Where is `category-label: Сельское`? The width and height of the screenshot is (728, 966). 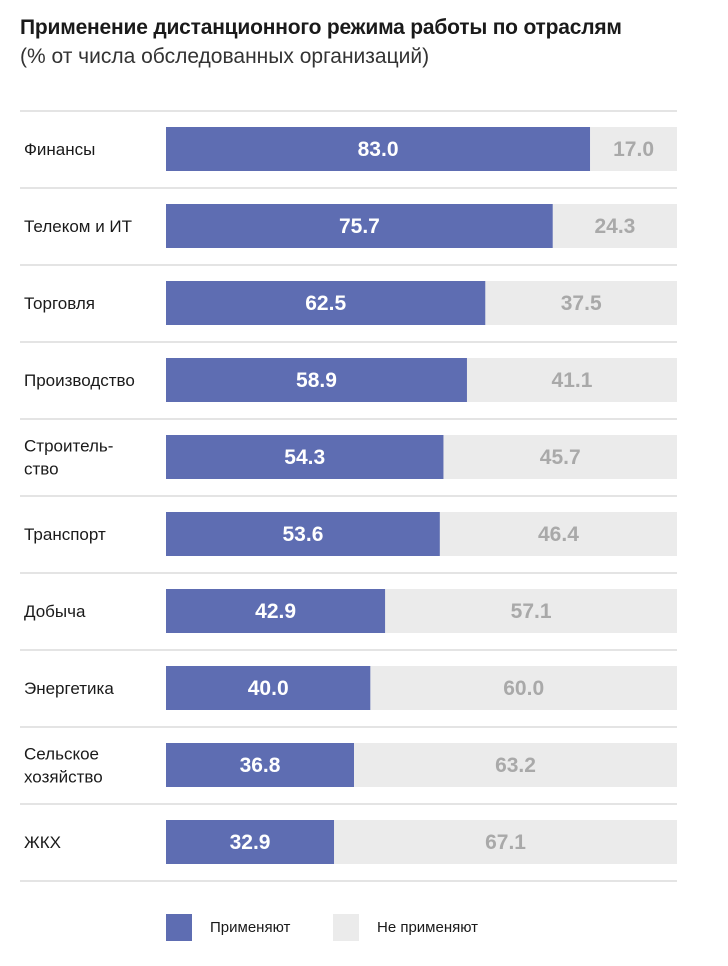 category-label: Сельское is located at coordinates (61, 754).